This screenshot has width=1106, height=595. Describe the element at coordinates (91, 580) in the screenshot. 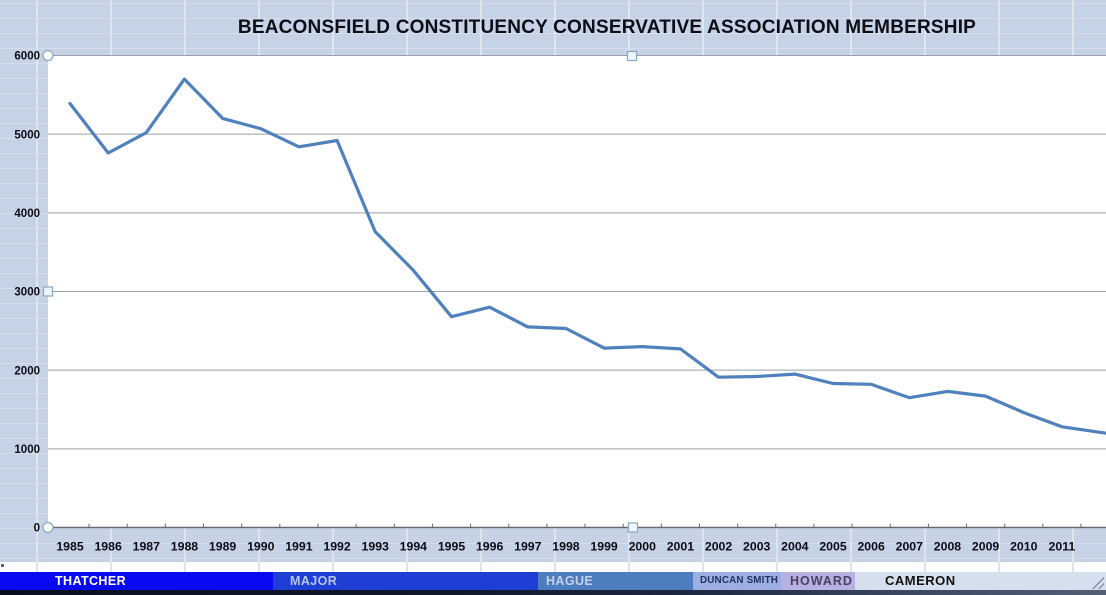

I see `timeline-segment-label: THATCHER` at that location.